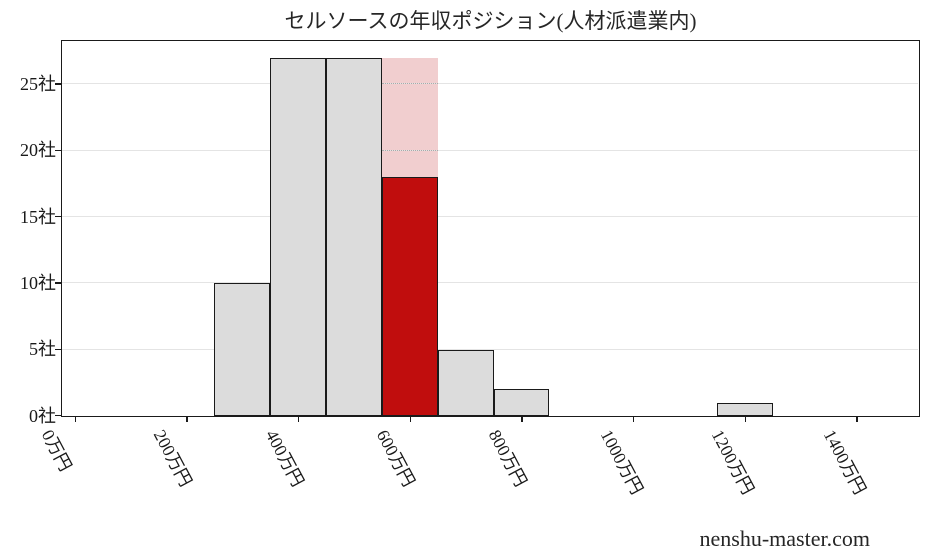 This screenshot has height=557, width=928. What do you see at coordinates (42, 415) in the screenshot?
I see `y-tick-label: 0社` at bounding box center [42, 415].